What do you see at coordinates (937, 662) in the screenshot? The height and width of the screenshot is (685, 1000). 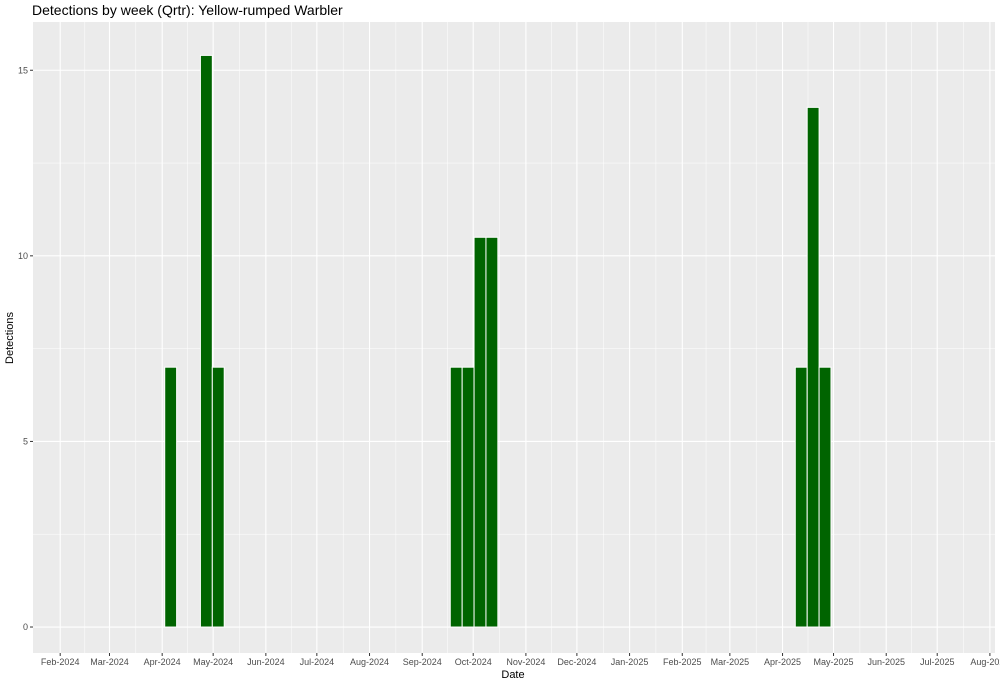 I see `x-tick-label: Jul-2025` at bounding box center [937, 662].